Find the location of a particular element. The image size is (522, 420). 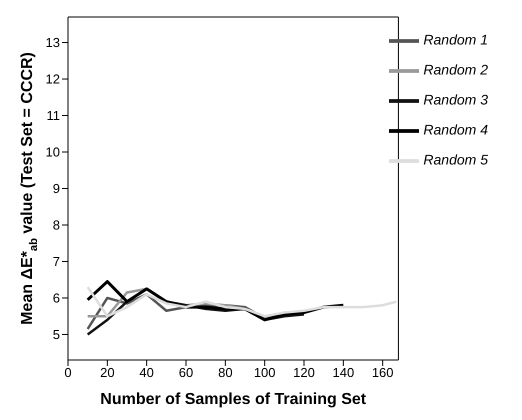

y-tick-label: 11 is located at coordinates (53, 116).